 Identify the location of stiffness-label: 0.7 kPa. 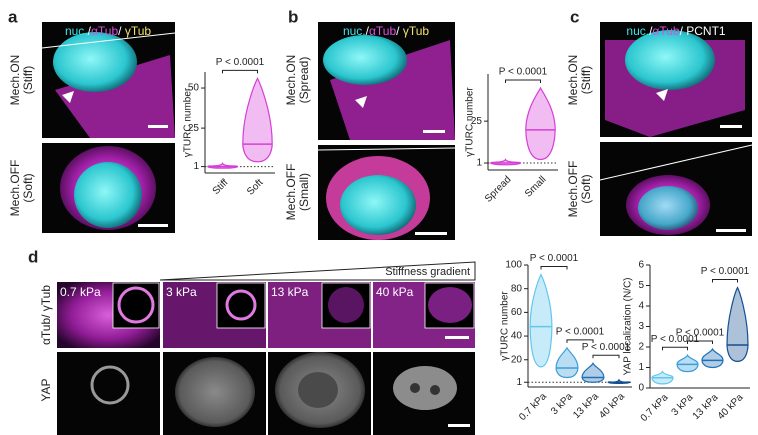
(80, 292).